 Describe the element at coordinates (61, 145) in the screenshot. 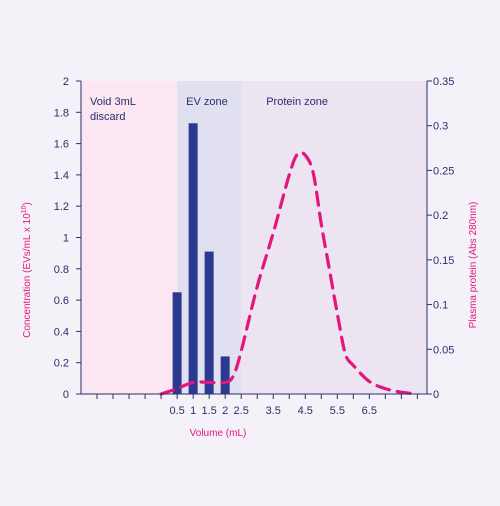

I see `y-left-tick-label-8: 1.6` at that location.